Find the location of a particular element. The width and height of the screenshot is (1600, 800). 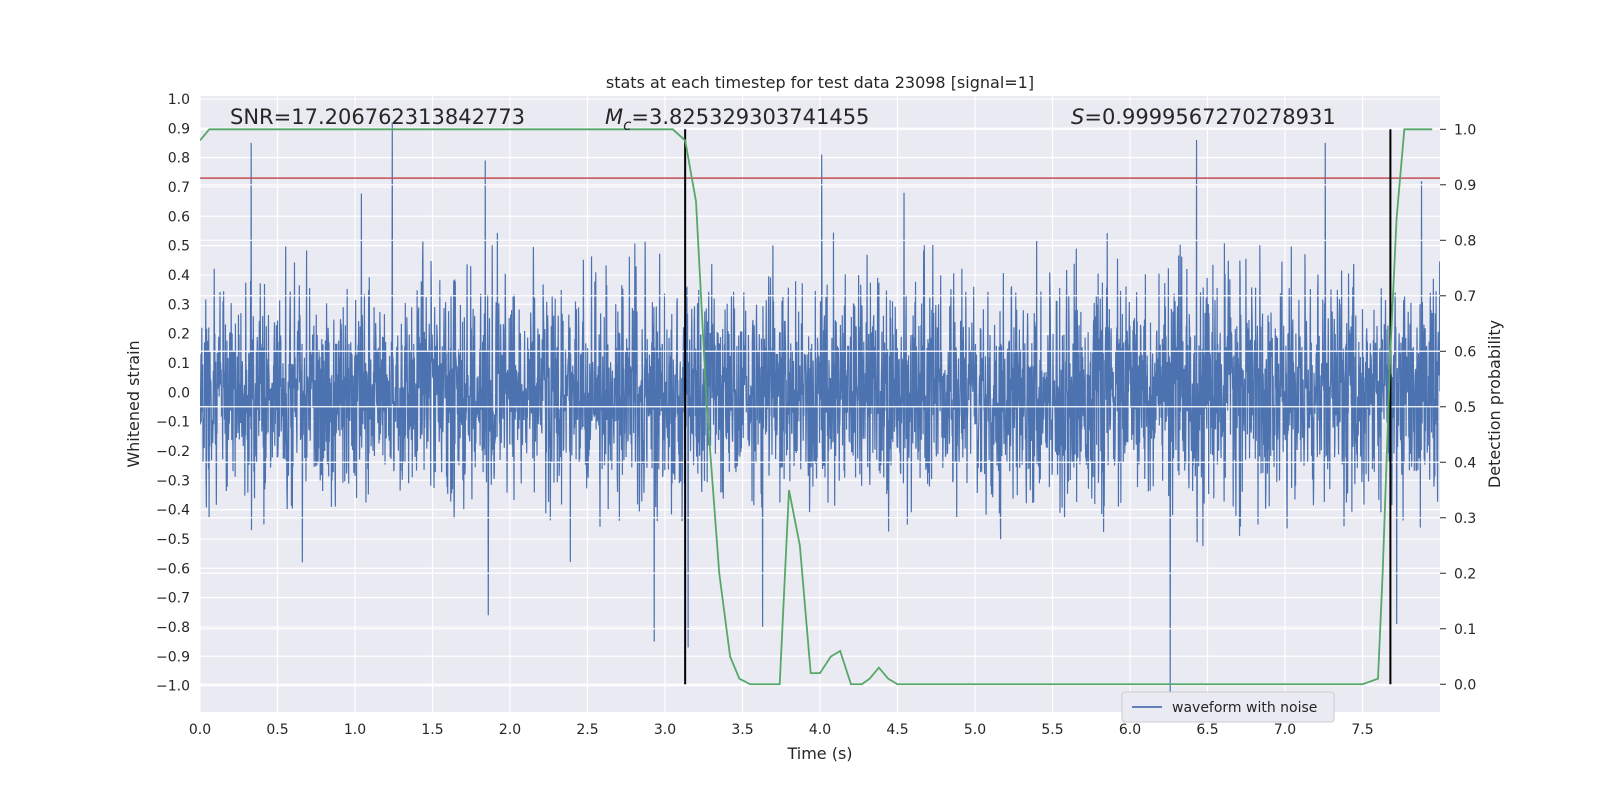

right-y-axis-label: Detection probability is located at coordinates (1494, 404).